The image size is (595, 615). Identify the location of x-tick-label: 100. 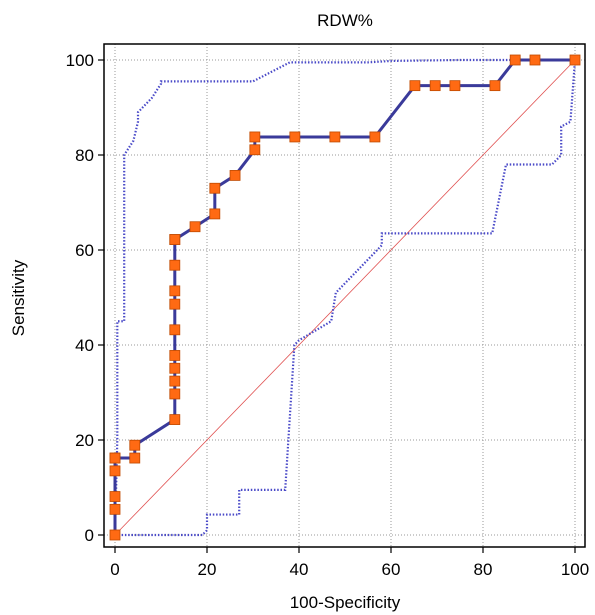
(575, 569).